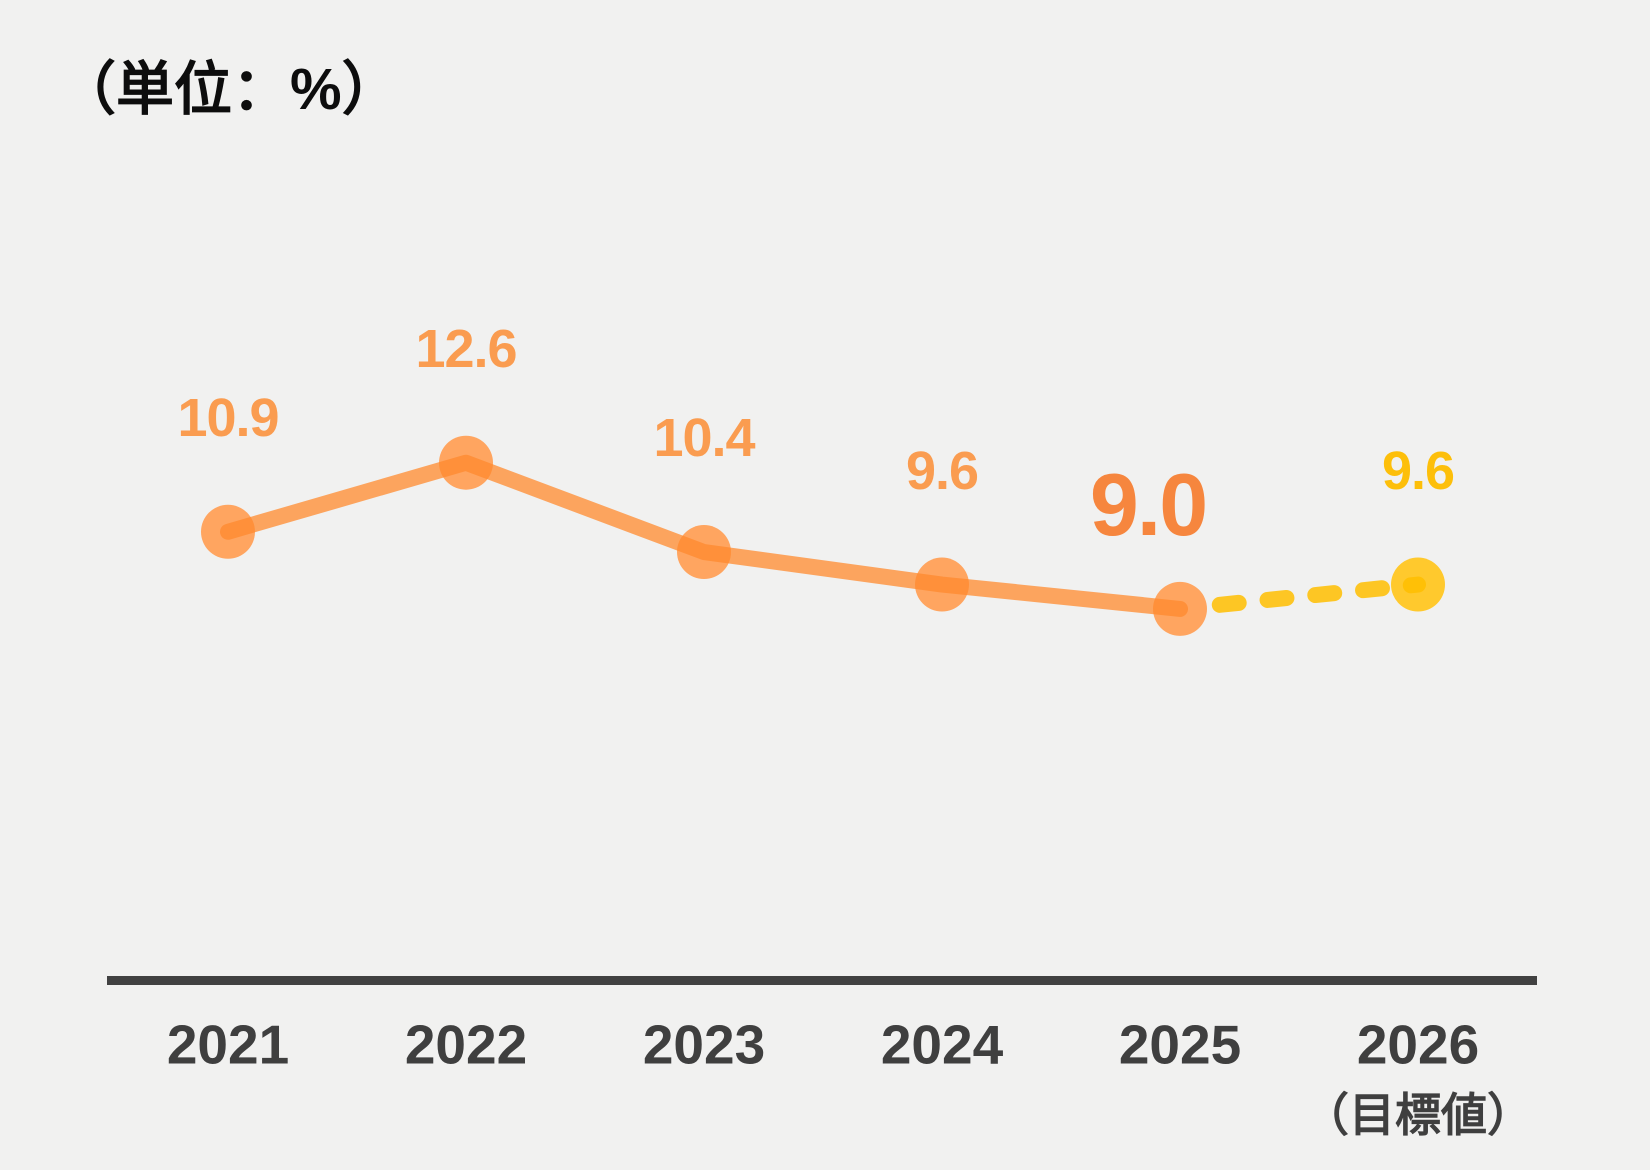 This screenshot has height=1170, width=1650. Describe the element at coordinates (1418, 1115) in the screenshot. I see `target-note: （目標値）` at that location.